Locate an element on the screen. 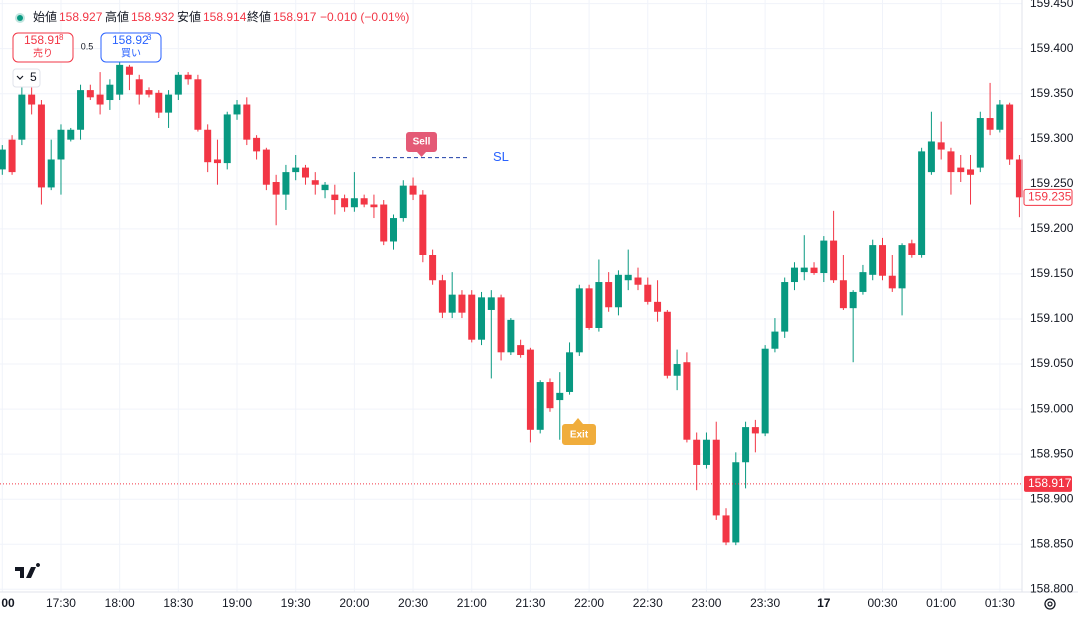  x-tick-label: 19:00 is located at coordinates (237, 603).